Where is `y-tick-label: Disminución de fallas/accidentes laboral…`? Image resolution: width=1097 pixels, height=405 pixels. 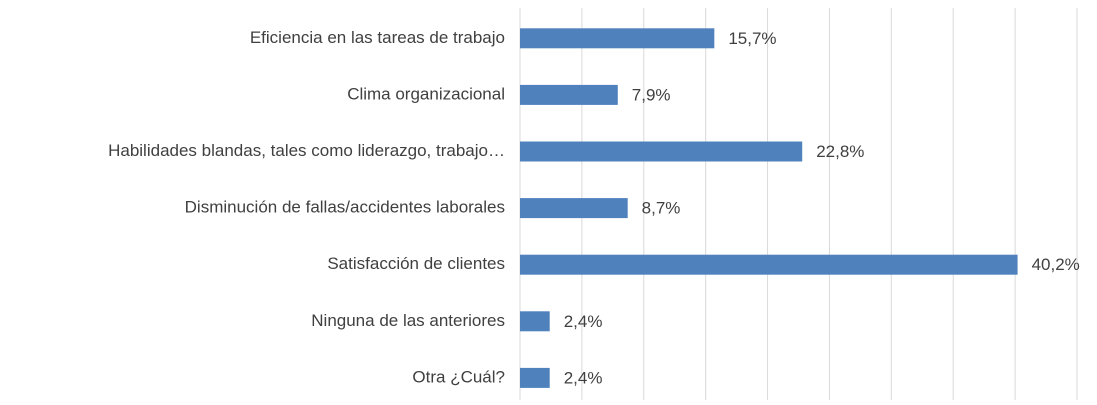
y-tick-label: Disminución de fallas/accidentes laboral… is located at coordinates (345, 207).